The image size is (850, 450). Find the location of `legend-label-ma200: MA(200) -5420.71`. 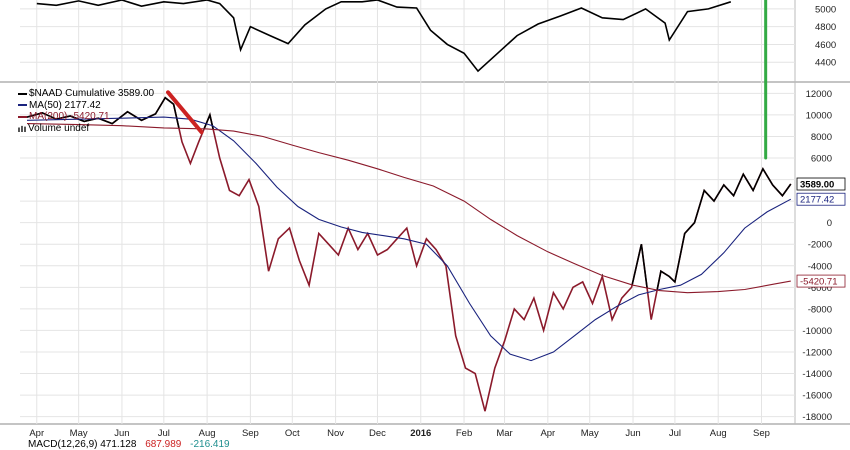

legend-label-ma200: MA(200) -5420.71 is located at coordinates (69, 116).